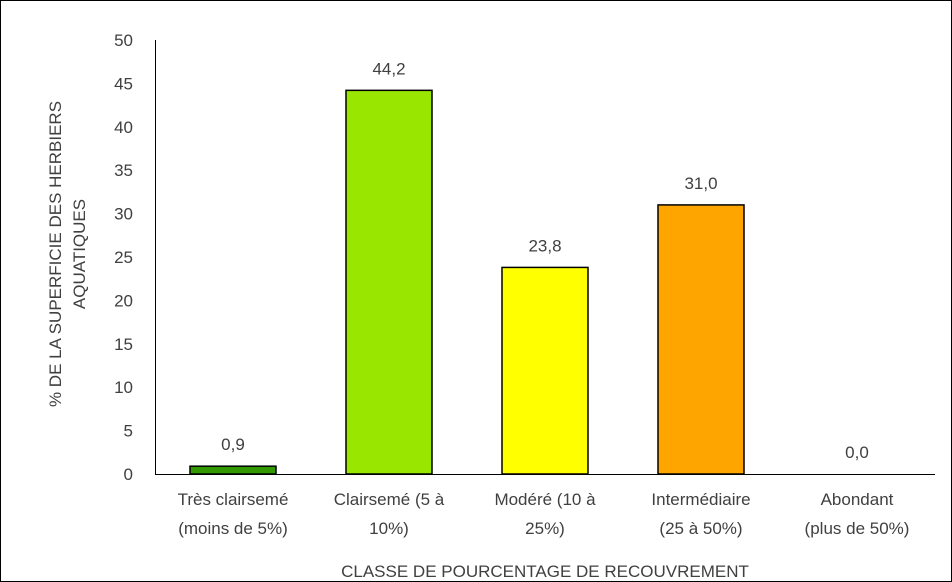 The height and width of the screenshot is (582, 952). What do you see at coordinates (545, 571) in the screenshot?
I see `x-axis-title: CLASSE DE POURCENTAGE DE RECOUVREMENT` at bounding box center [545, 571].